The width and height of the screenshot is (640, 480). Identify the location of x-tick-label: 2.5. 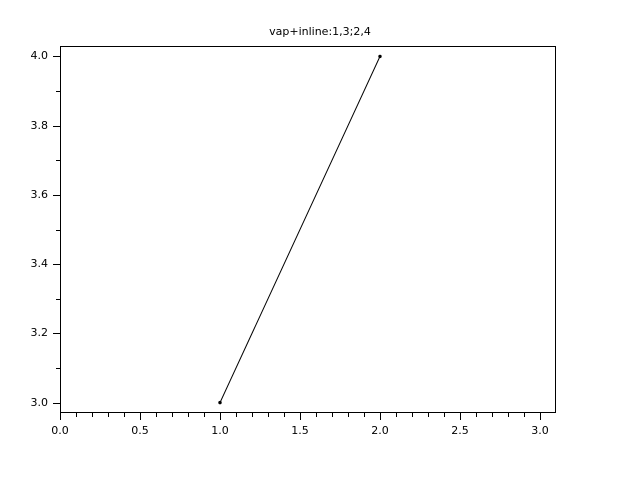
(460, 430).